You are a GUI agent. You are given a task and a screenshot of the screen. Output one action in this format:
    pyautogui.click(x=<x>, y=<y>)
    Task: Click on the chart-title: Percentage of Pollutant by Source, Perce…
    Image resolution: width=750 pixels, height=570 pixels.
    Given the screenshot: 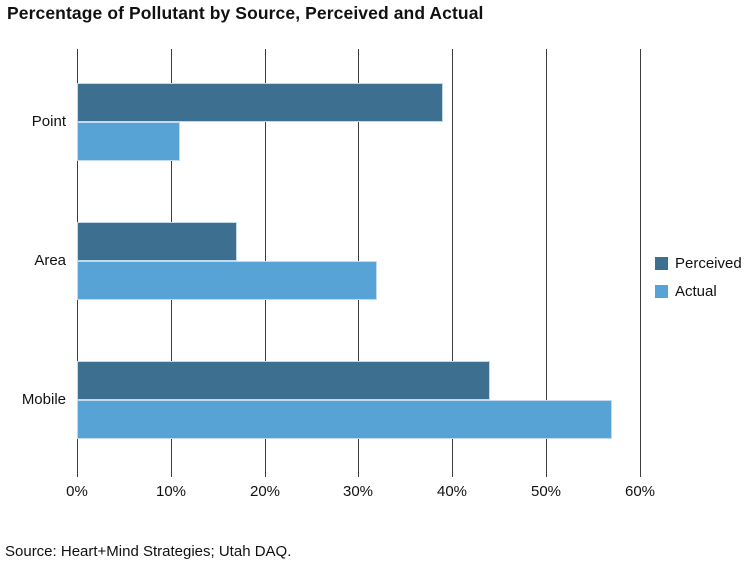 What is the action you would take?
    pyautogui.click(x=245, y=13)
    